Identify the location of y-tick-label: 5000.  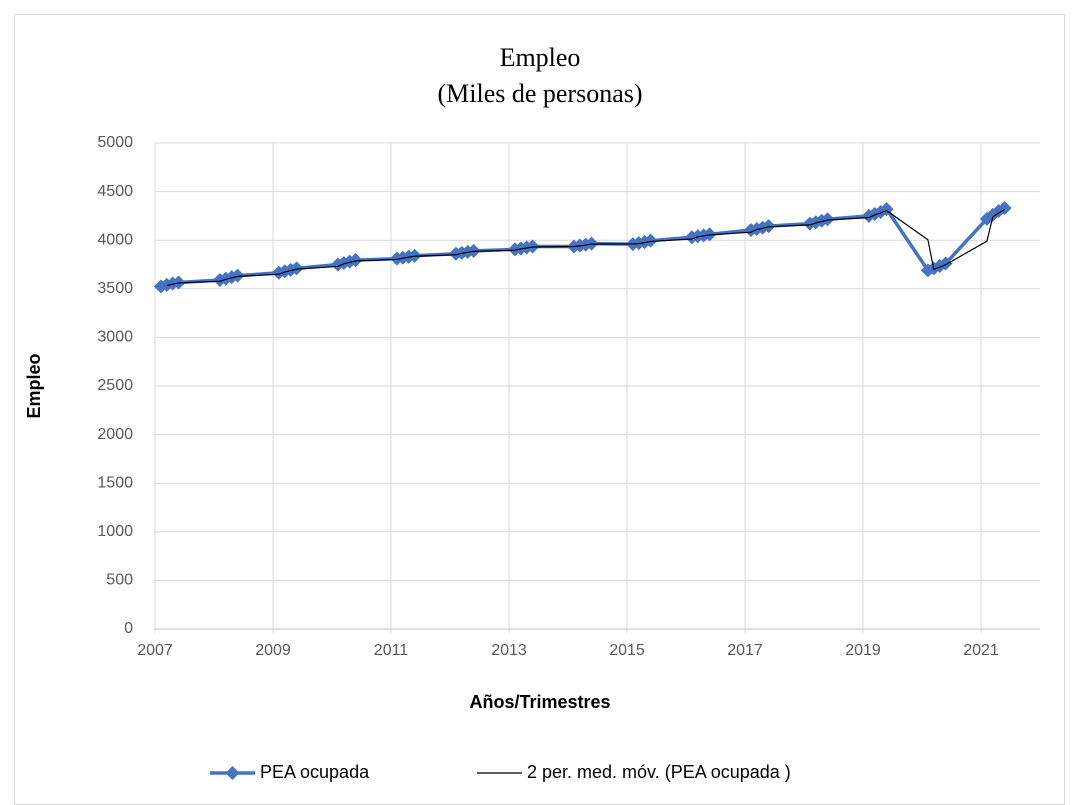
(115, 142).